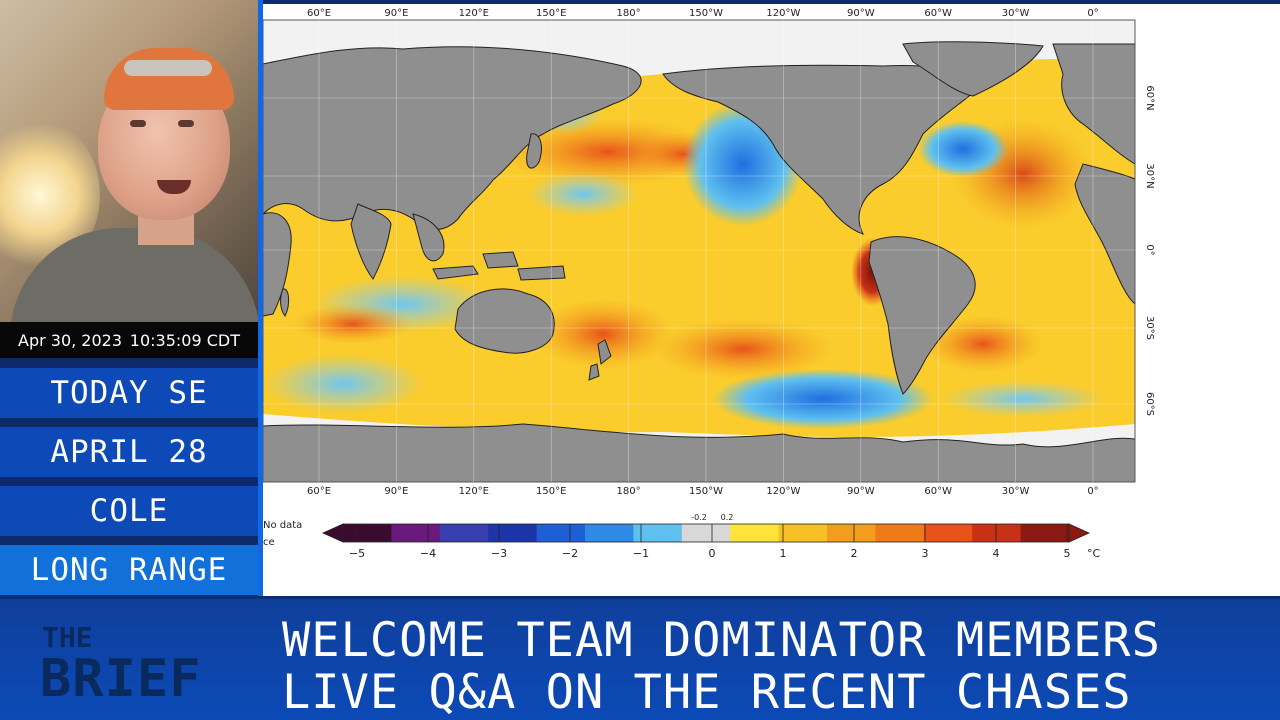  I want to click on land-north-america, so click(823, 149).